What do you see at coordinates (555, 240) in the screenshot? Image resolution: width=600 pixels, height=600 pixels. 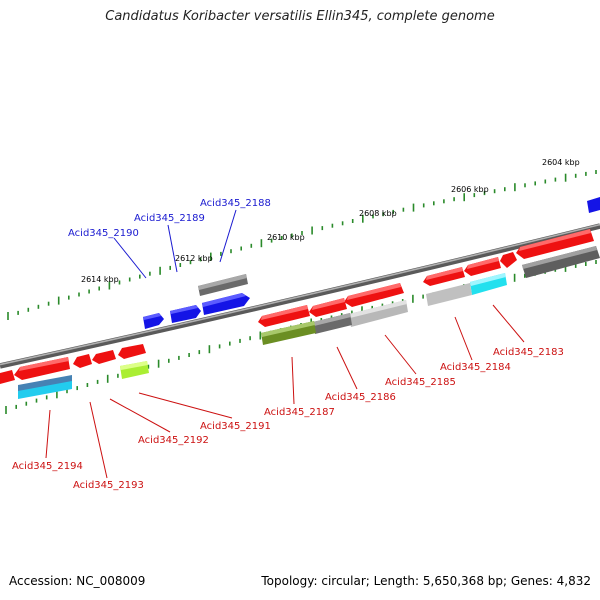 I see `gene-feature-2183-shade` at bounding box center [555, 240].